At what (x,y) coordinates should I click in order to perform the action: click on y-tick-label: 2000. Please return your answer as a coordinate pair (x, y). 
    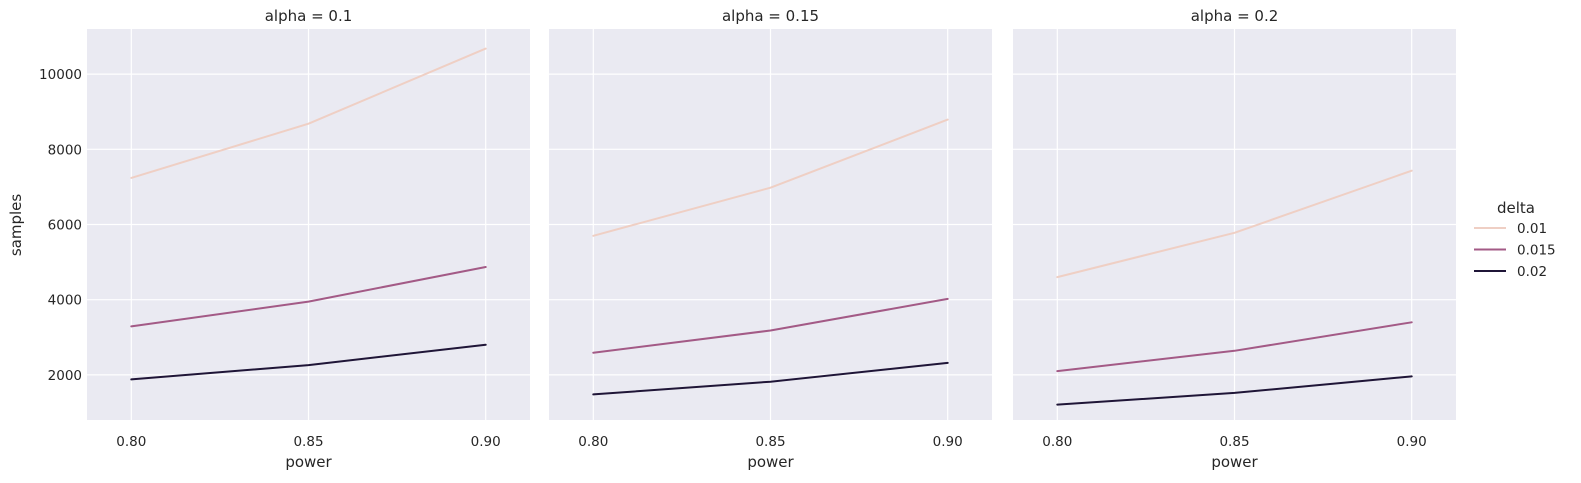
    Looking at the image, I should click on (65, 376).